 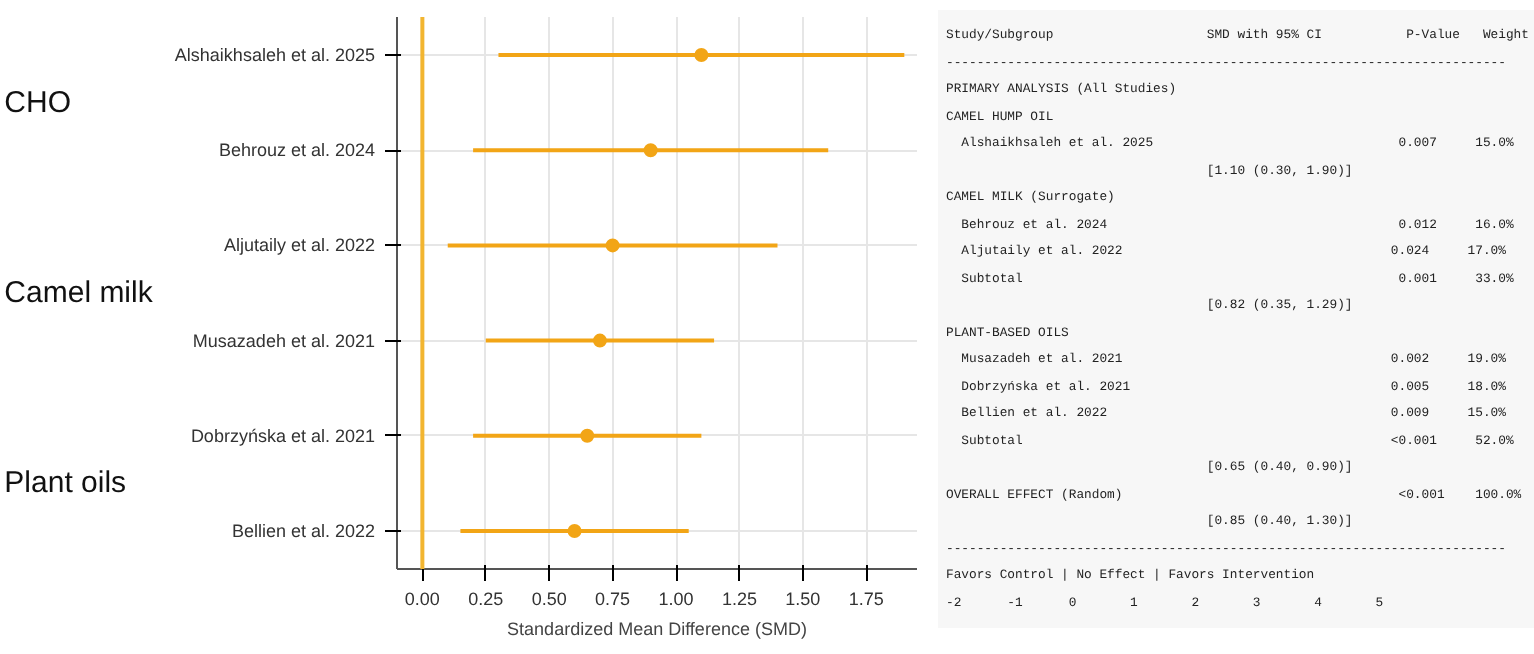 What do you see at coordinates (422, 599) in the screenshot?
I see `x-tick-label: 0.00` at bounding box center [422, 599].